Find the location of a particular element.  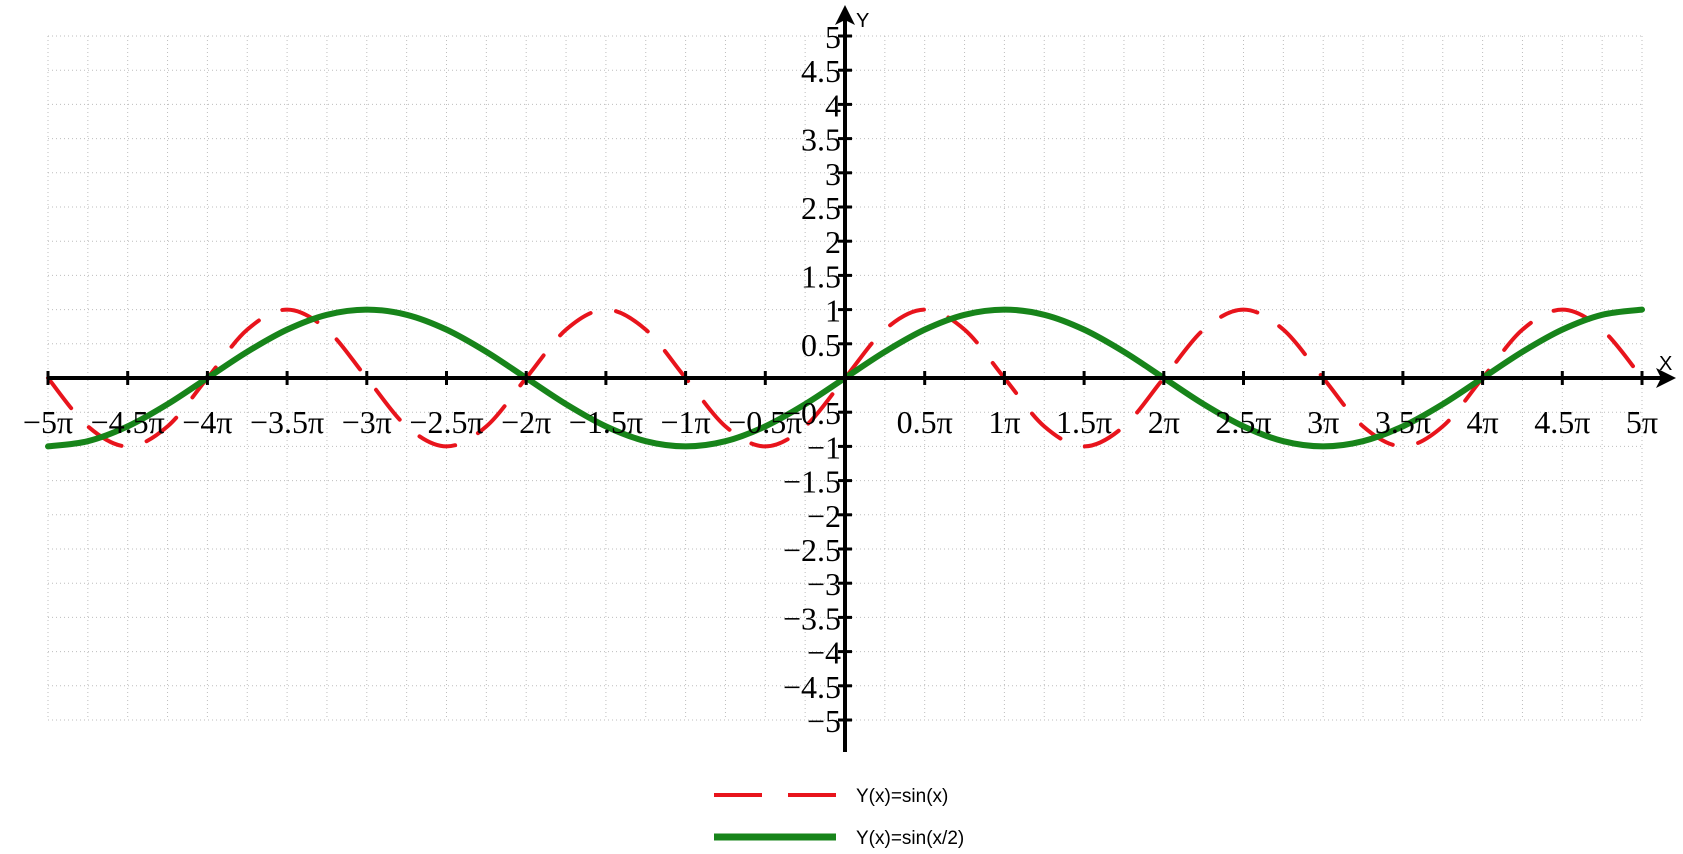

x-tick-label: 4π is located at coordinates (1483, 422).